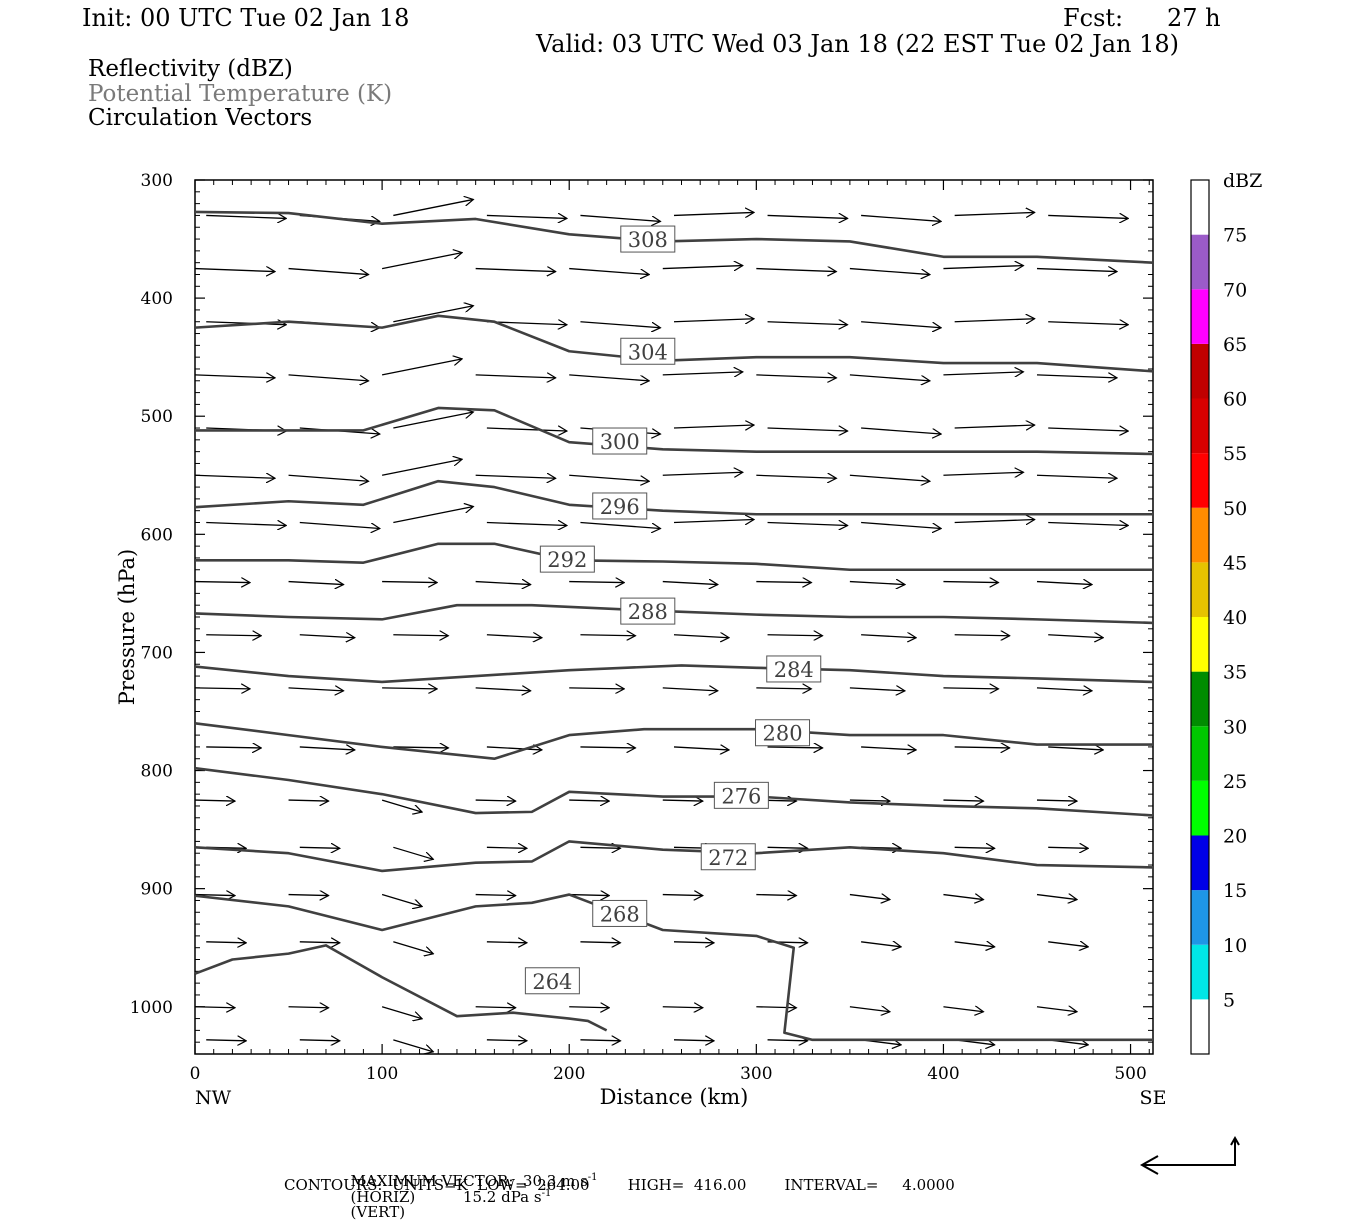 This screenshot has width=1350, height=1221. I want to click on contour-label: 300, so click(620, 442).